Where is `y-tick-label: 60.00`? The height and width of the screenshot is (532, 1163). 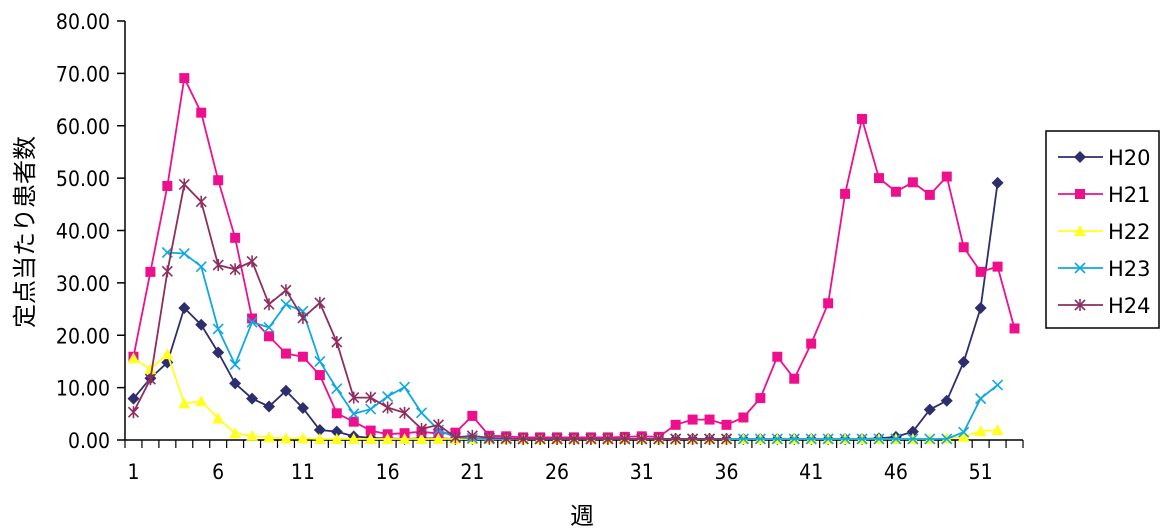 y-tick-label: 60.00 is located at coordinates (83, 127).